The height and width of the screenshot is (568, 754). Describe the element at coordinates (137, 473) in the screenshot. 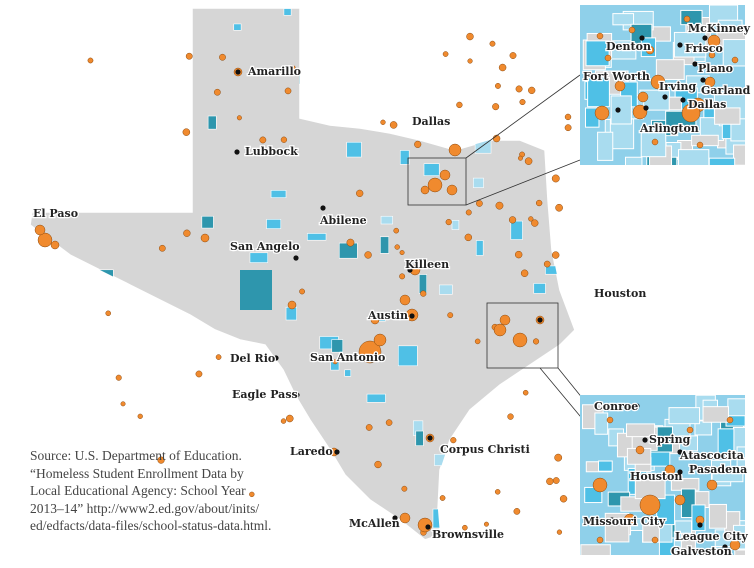

I see `source-line: “Homeless Student Enrollment Data by` at that location.